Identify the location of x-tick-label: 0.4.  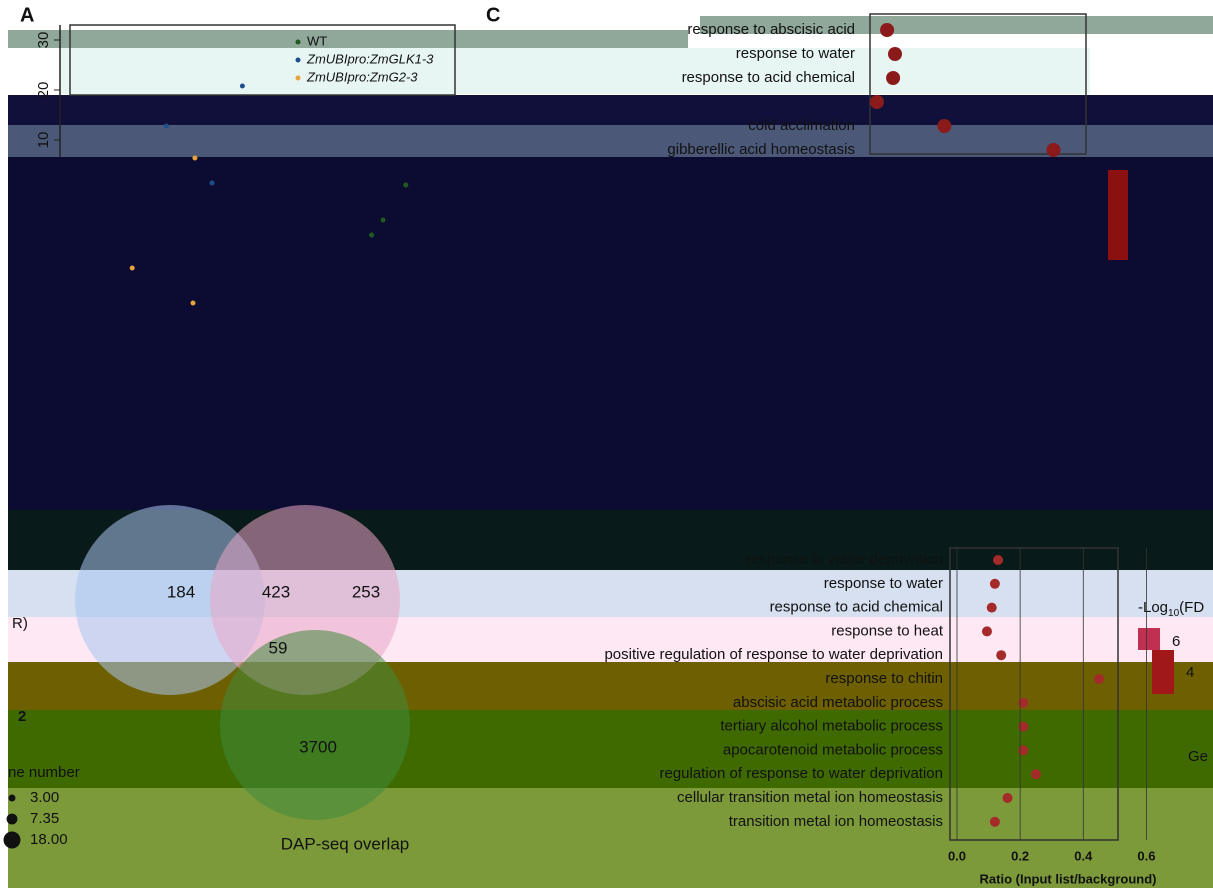
(1083, 855).